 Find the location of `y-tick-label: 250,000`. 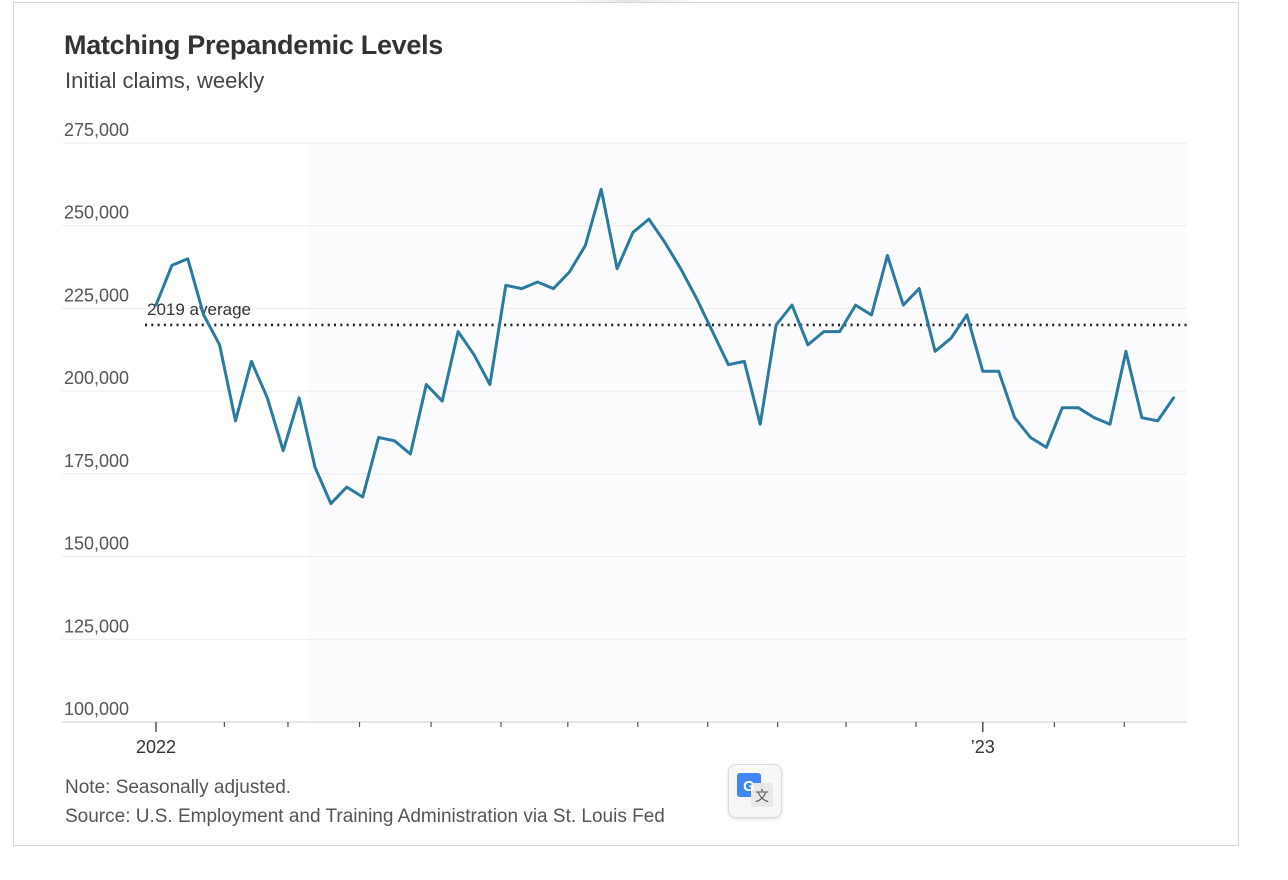

y-tick-label: 250,000 is located at coordinates (96, 213).